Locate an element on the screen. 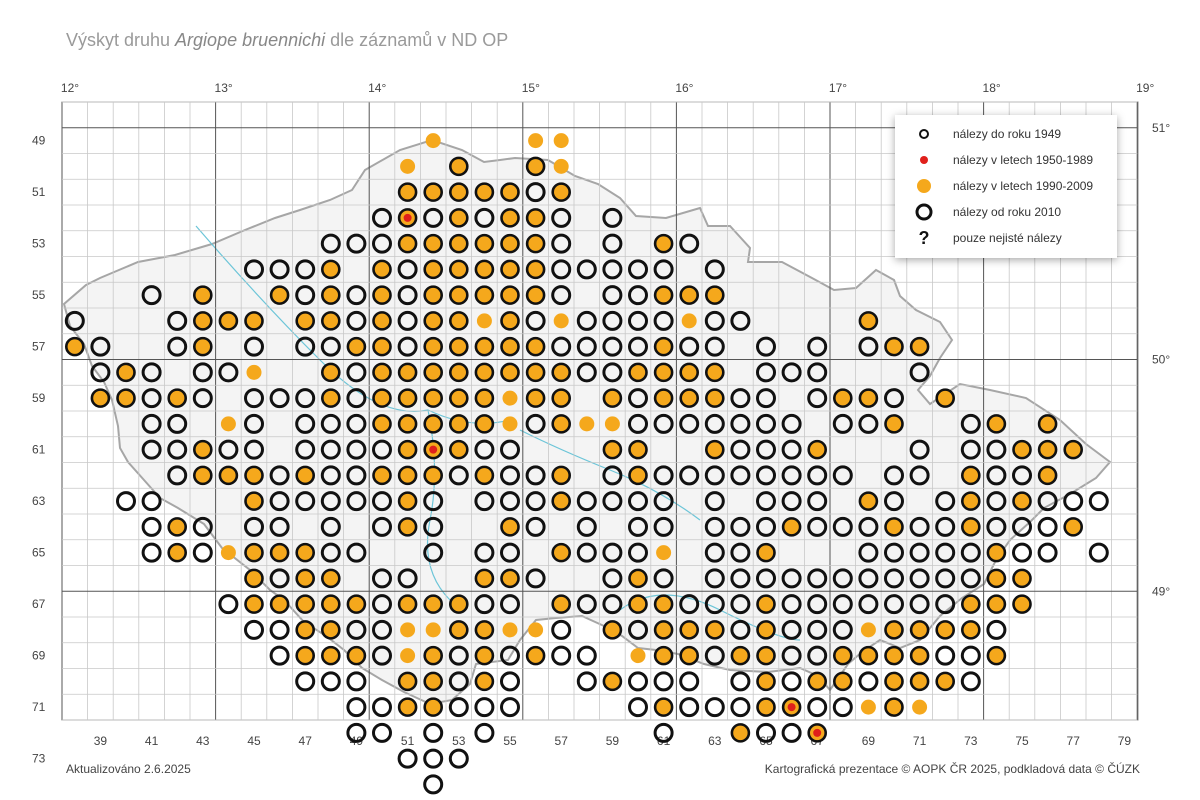  record-red-dot is located at coordinates (433, 449).